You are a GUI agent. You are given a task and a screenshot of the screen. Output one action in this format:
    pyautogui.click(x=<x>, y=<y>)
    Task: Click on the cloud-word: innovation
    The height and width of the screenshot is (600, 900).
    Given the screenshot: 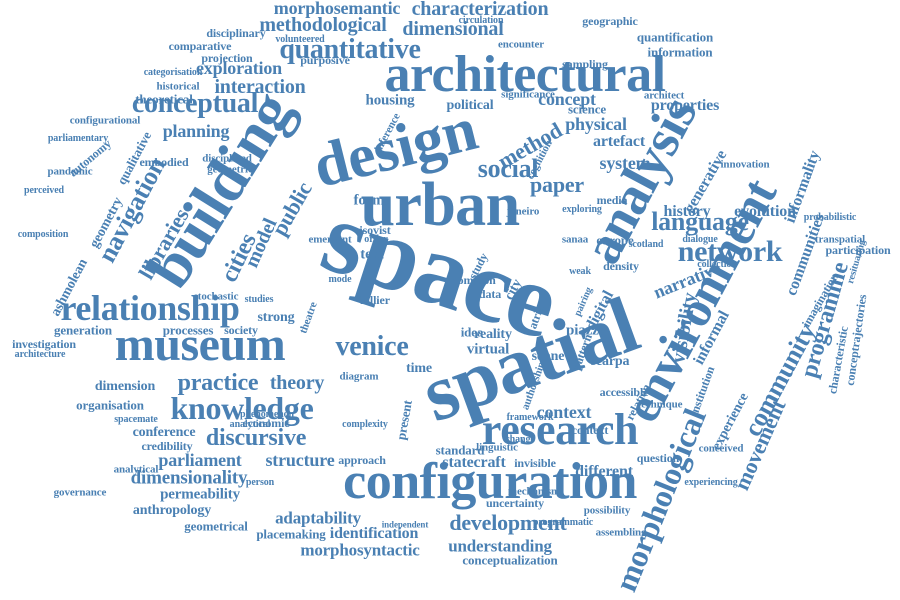 What is the action you would take?
    pyautogui.click(x=745, y=164)
    